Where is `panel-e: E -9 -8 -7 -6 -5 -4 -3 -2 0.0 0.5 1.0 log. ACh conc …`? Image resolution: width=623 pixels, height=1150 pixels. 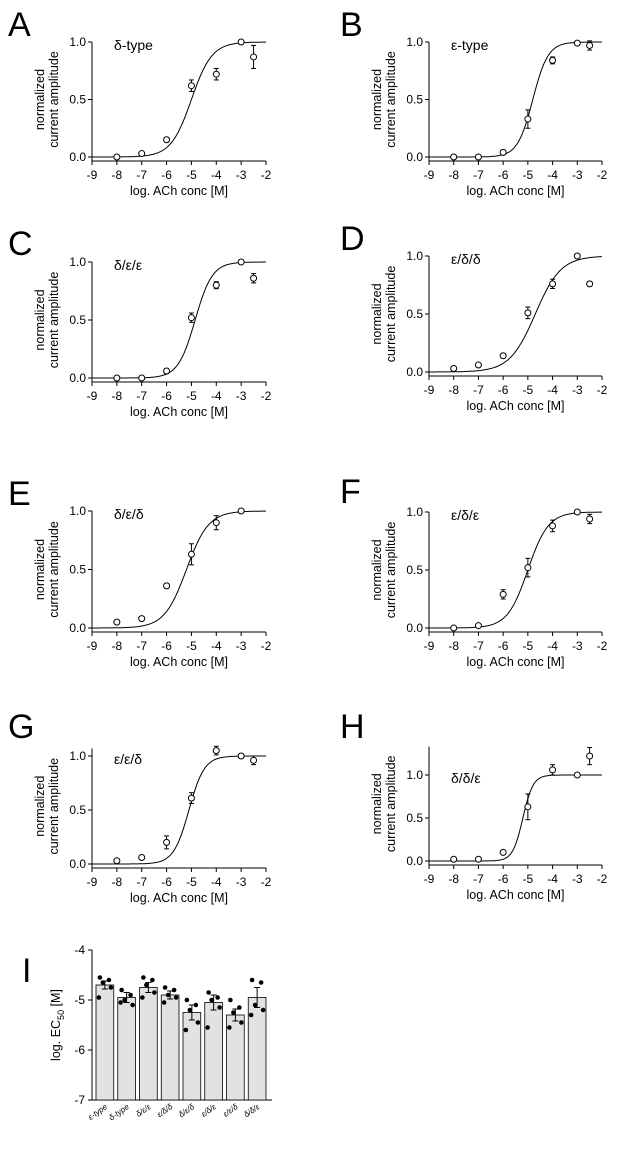
panel-e: E -9 -8 -7 -6 -5 -4 -3 -2 0.0 0.5 1.0 log. ACh conc … is located at coordinates (140, 572).